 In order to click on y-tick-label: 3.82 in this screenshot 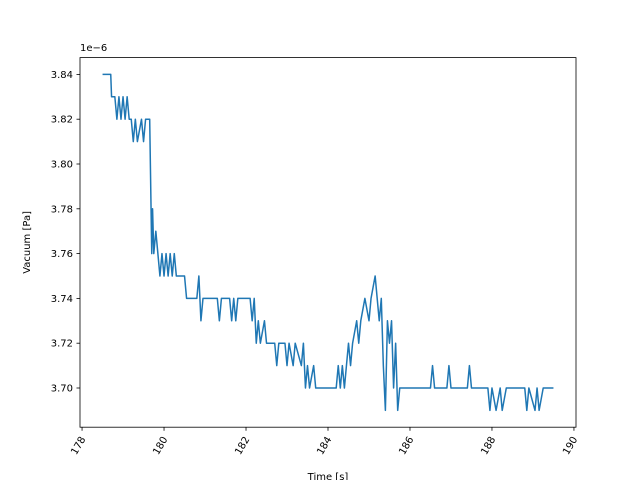, I will do `click(62, 120)`.